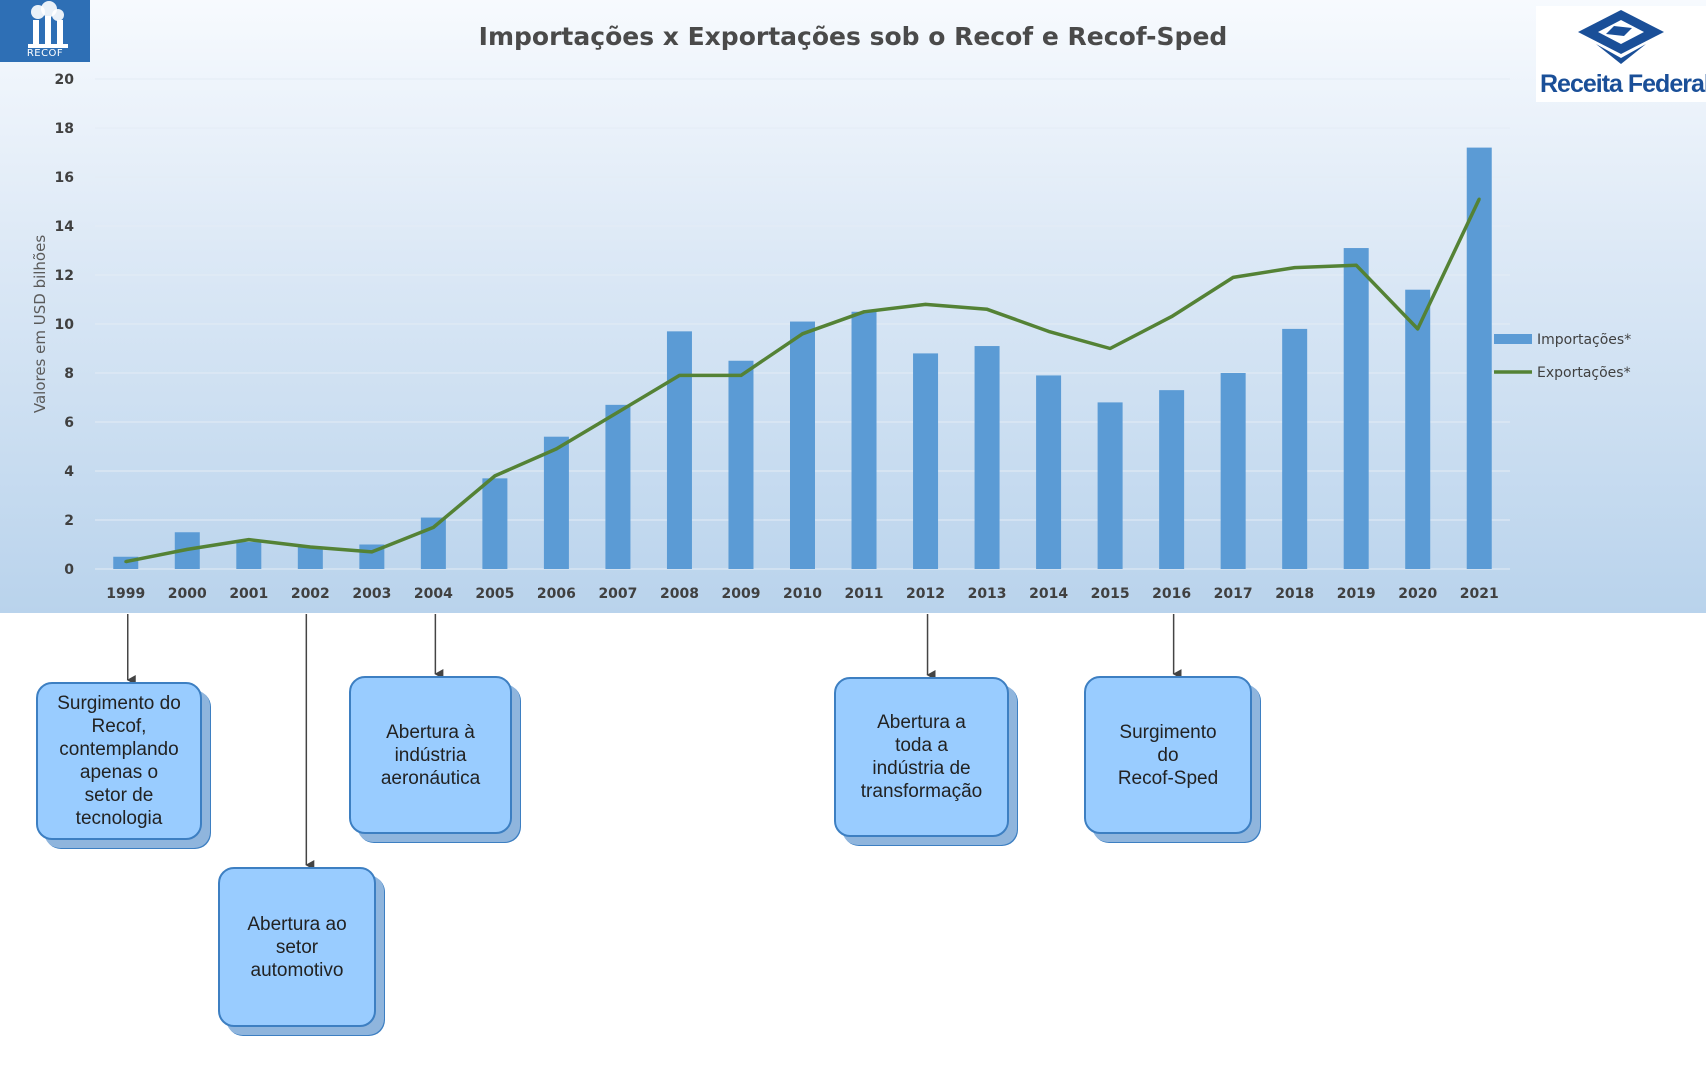 This screenshot has width=1706, height=1080. What do you see at coordinates (1295, 268) in the screenshot?
I see `point-exportacoes-2018` at bounding box center [1295, 268].